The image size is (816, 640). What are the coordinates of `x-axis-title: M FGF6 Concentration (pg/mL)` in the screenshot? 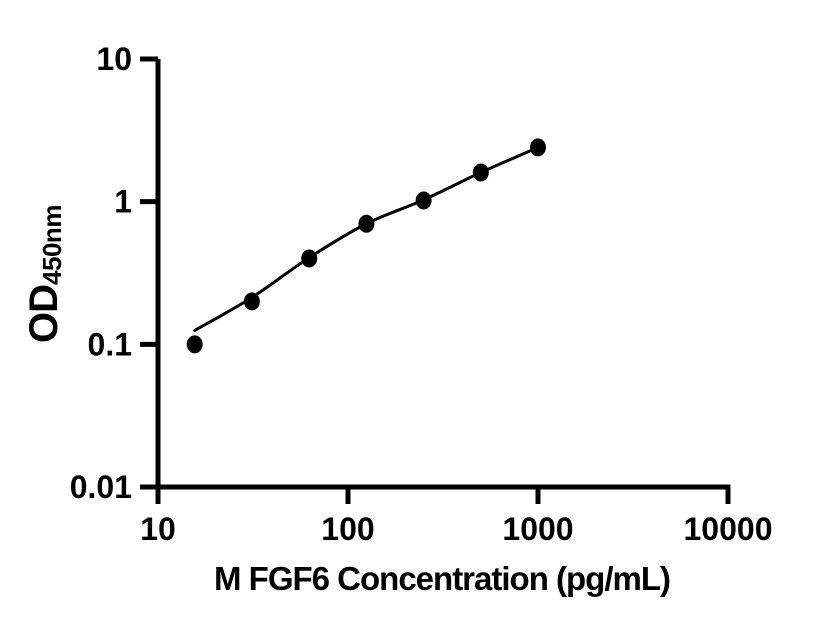 It's located at (442, 578).